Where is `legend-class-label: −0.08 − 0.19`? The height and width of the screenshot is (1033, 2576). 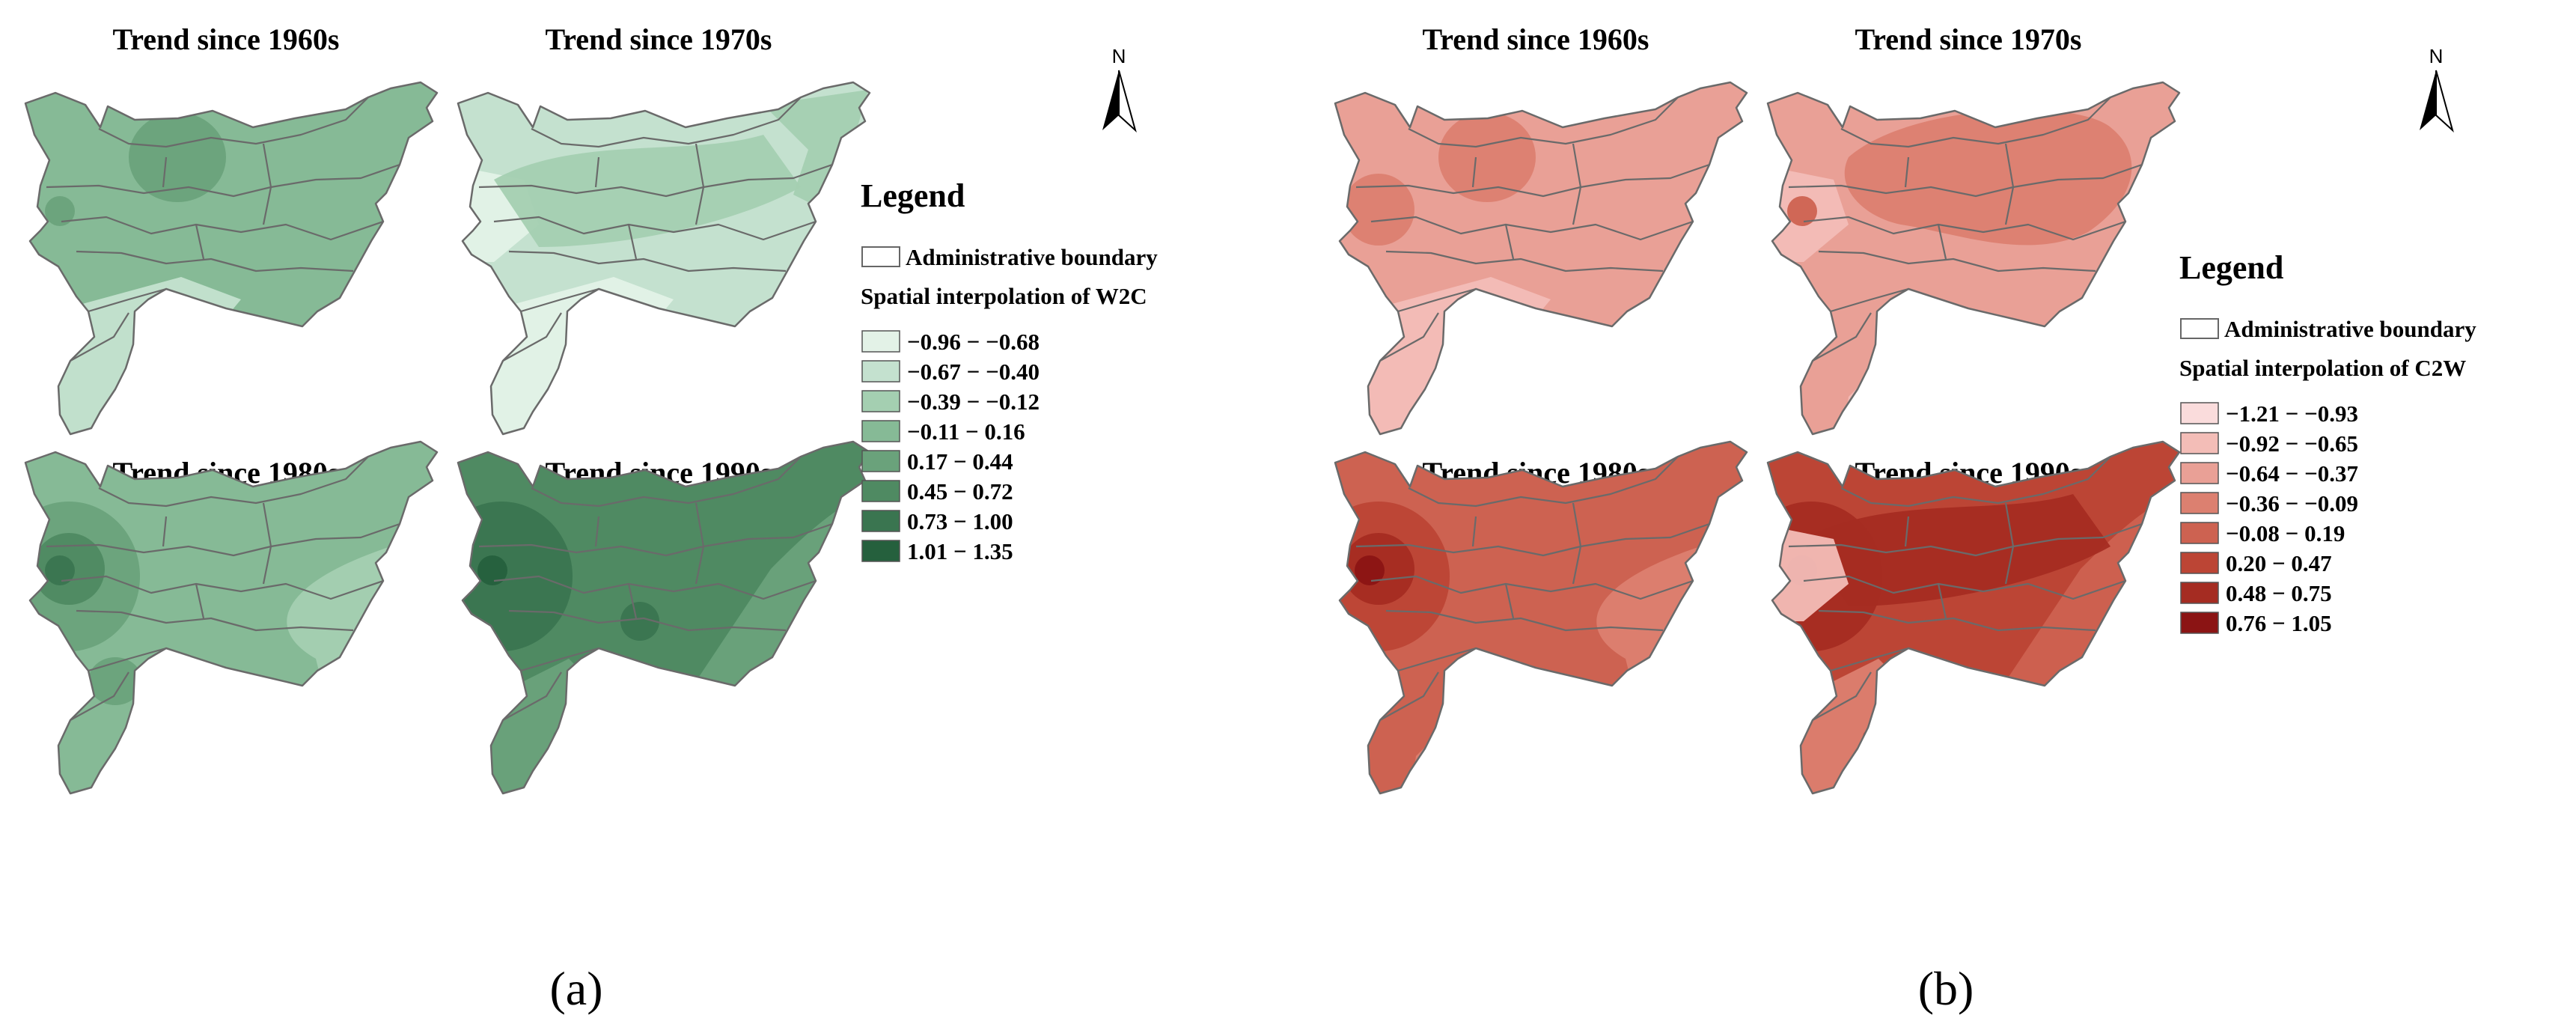
legend-class-label: −0.08 − 0.19 is located at coordinates (2285, 533).